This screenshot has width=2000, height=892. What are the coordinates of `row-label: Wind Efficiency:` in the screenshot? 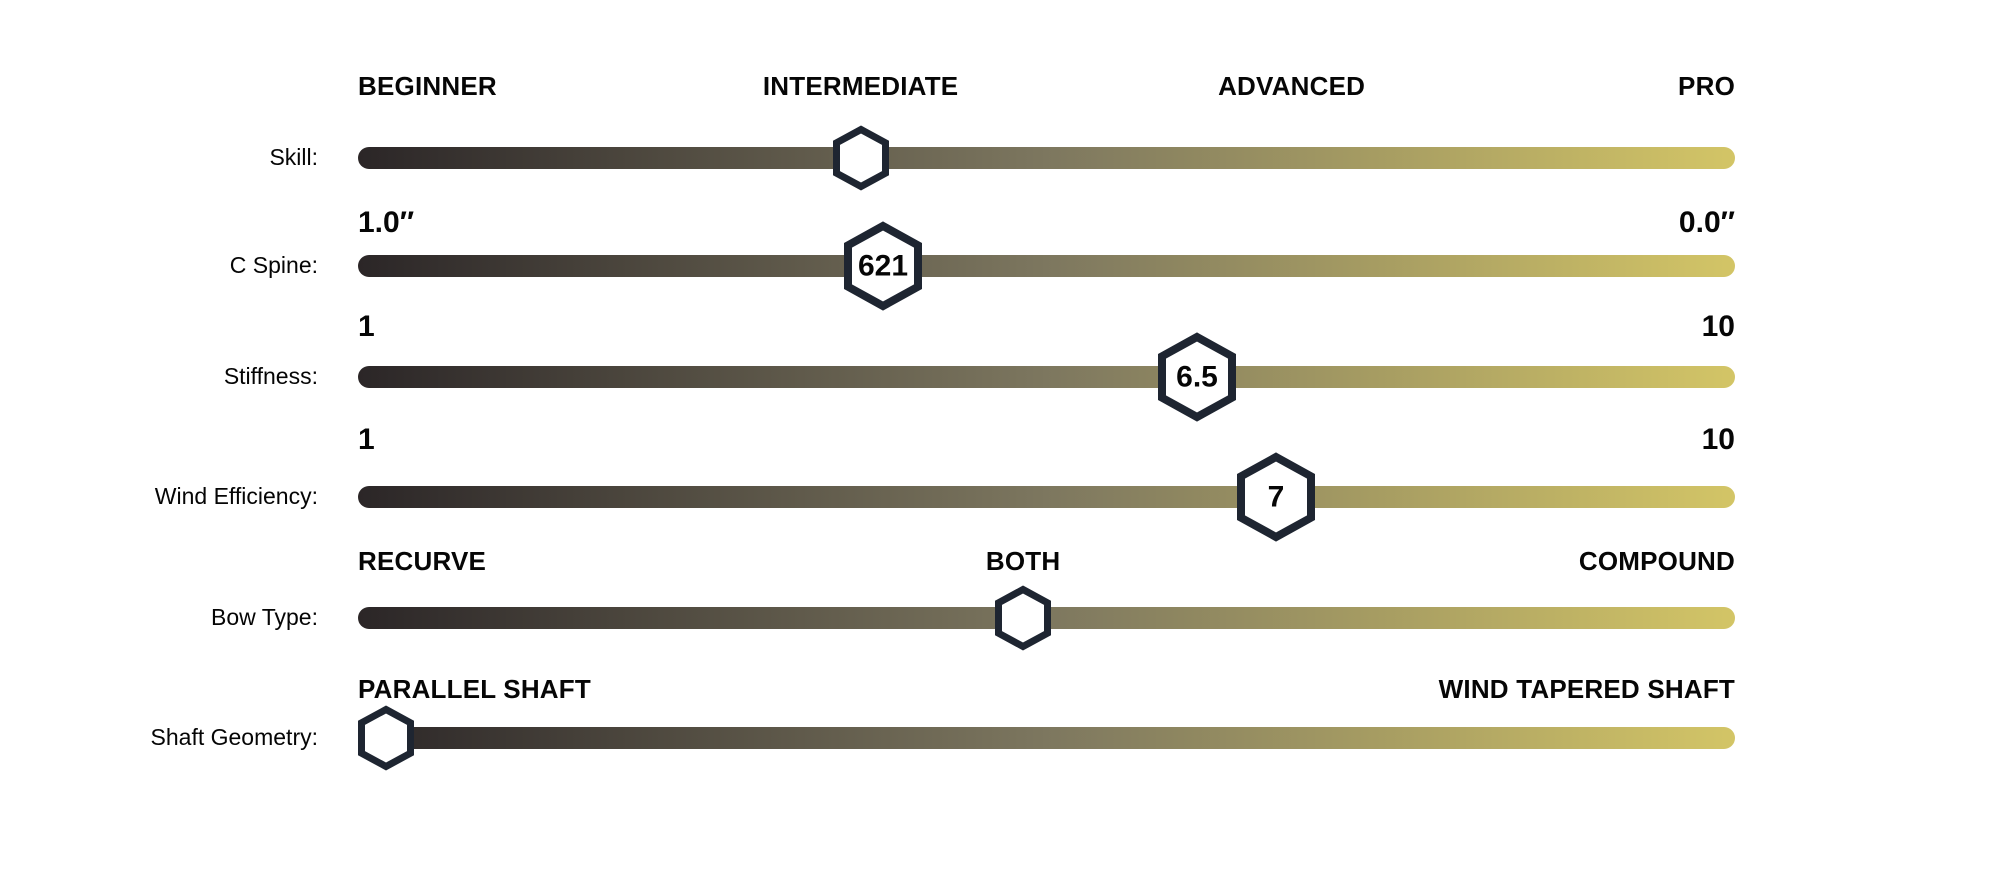 It's located at (236, 495).